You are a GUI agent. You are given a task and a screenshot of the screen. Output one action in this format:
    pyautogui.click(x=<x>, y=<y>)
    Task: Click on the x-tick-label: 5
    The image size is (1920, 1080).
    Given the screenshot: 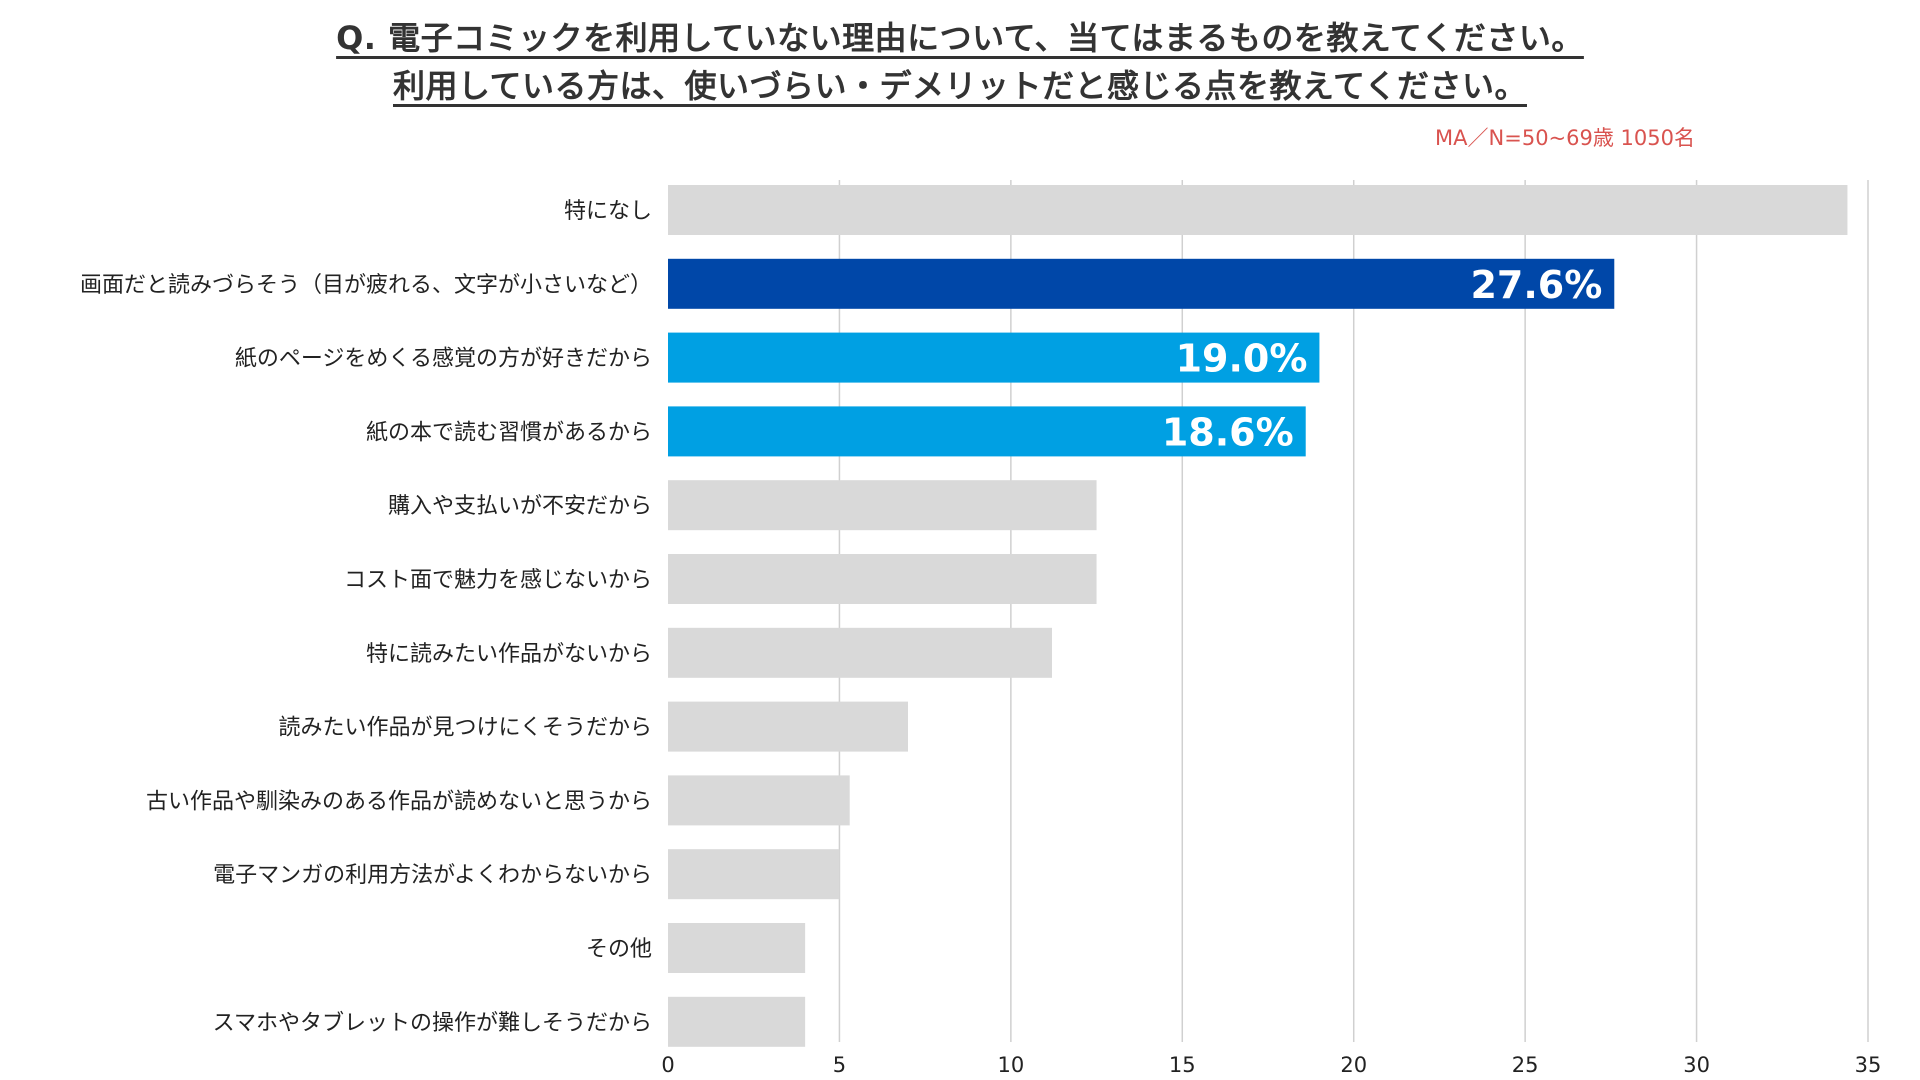 What is the action you would take?
    pyautogui.click(x=839, y=1065)
    